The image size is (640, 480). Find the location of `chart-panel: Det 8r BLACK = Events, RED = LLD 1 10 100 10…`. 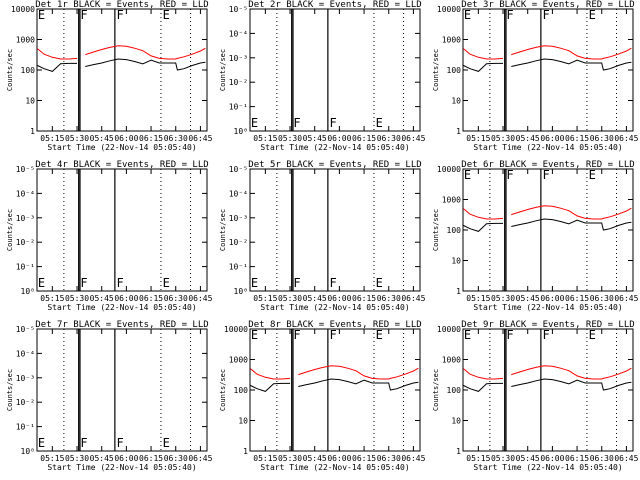

chart-panel: Det 8r BLACK = Events, RED = LLD 1 10 100 10… is located at coordinates (322, 396).